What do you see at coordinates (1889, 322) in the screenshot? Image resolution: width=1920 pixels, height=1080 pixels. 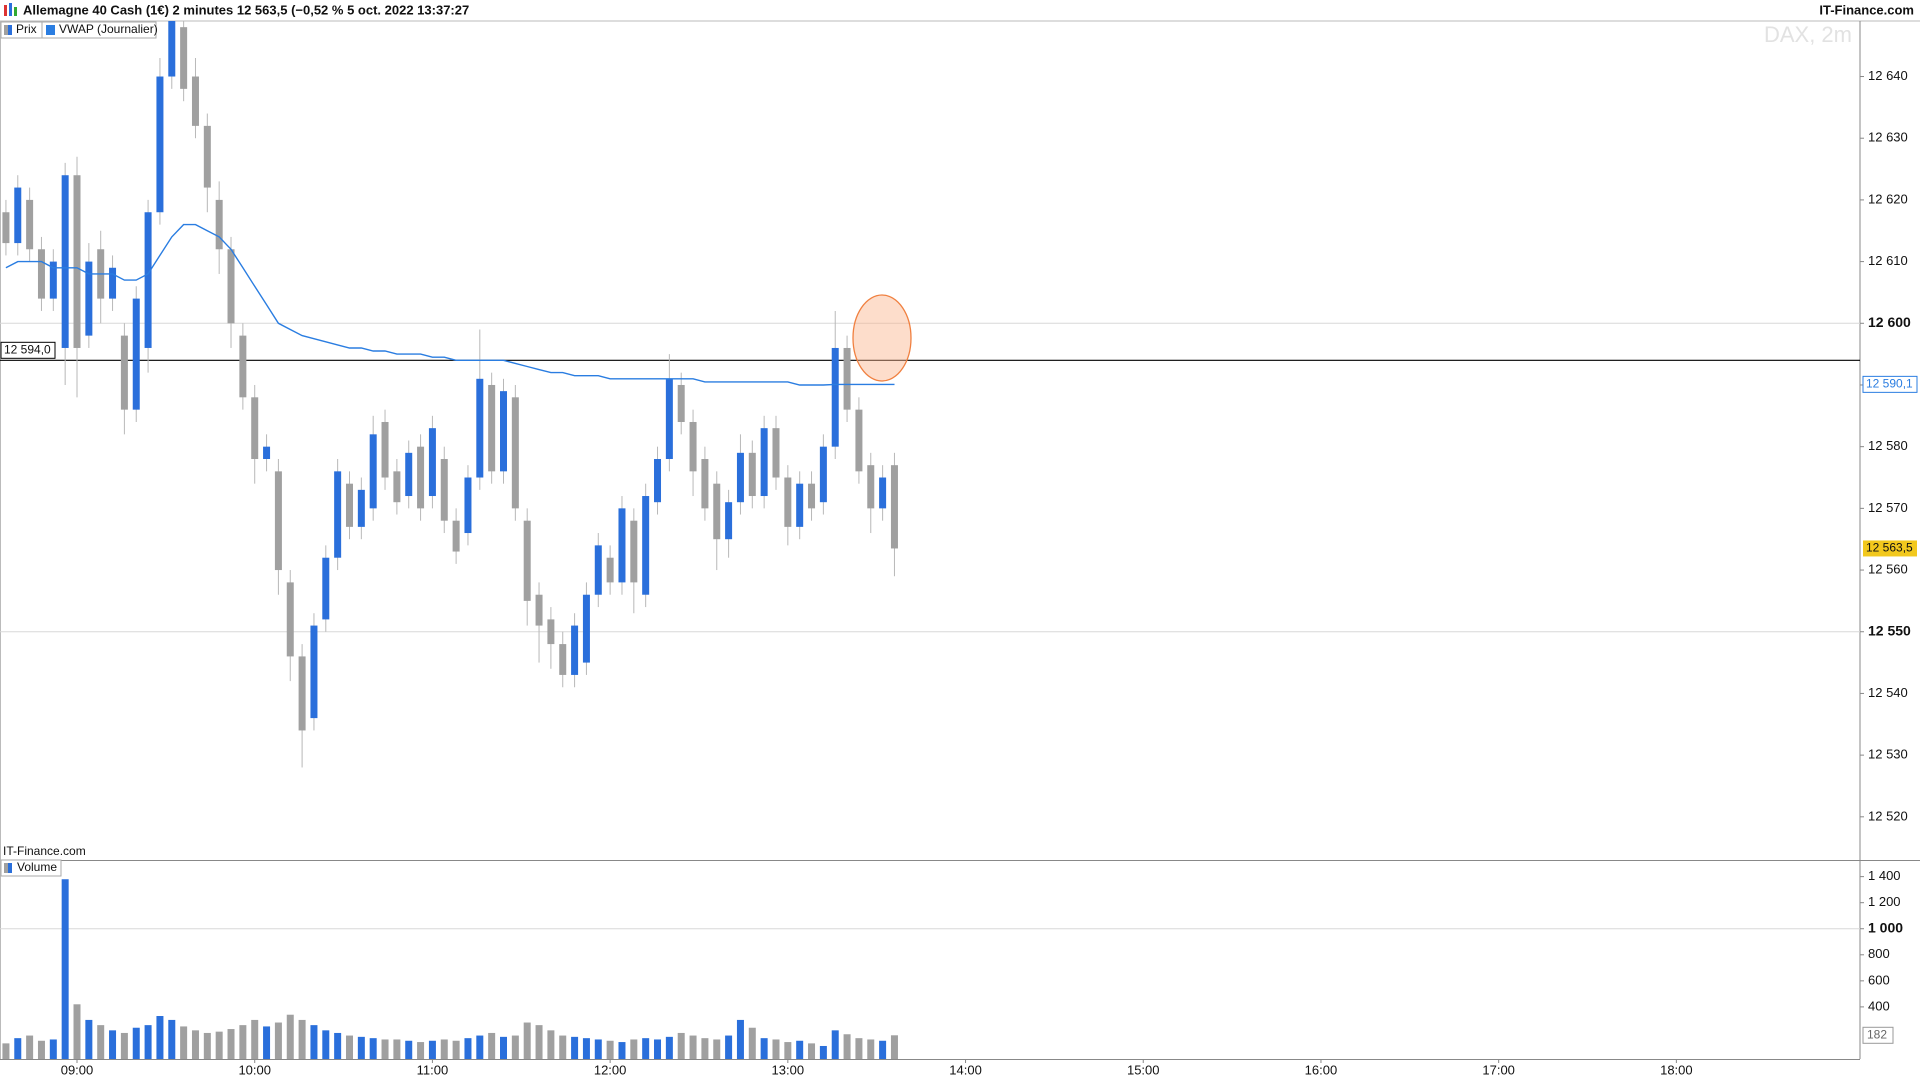 I see `y-tick-label: 12 600` at bounding box center [1889, 322].